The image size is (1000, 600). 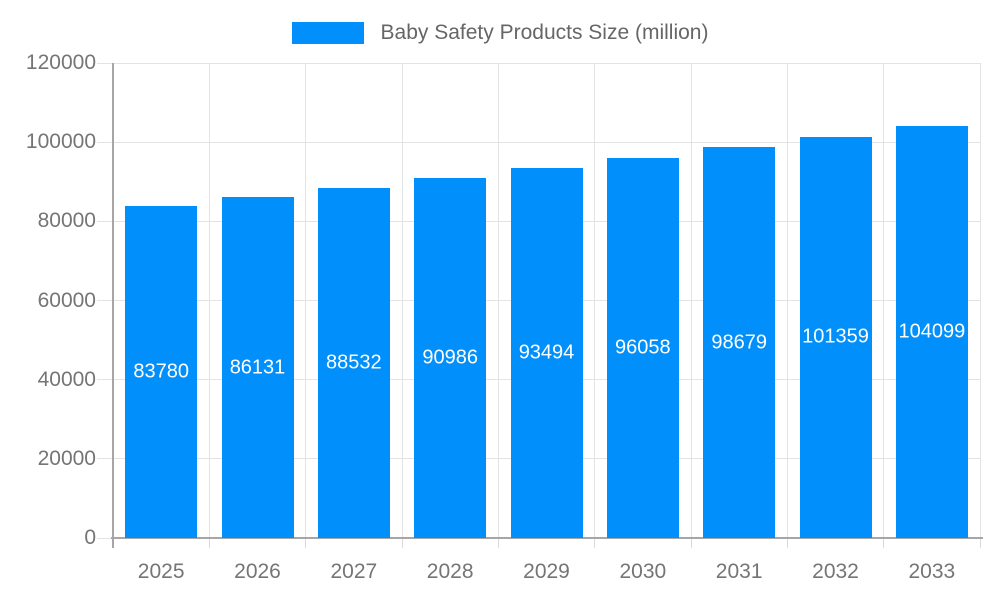 What do you see at coordinates (835, 571) in the screenshot?
I see `x-tick-label: 2032` at bounding box center [835, 571].